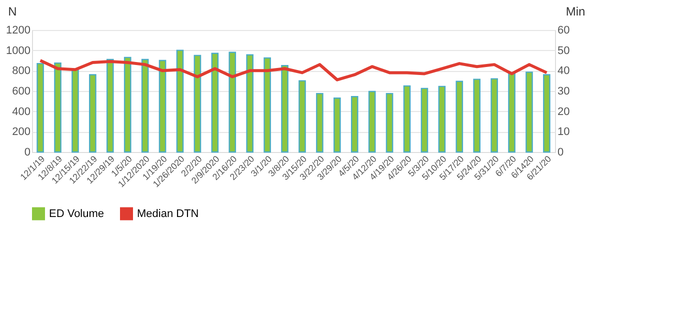  I want to click on y-tick-label: 800, so click(21, 71).